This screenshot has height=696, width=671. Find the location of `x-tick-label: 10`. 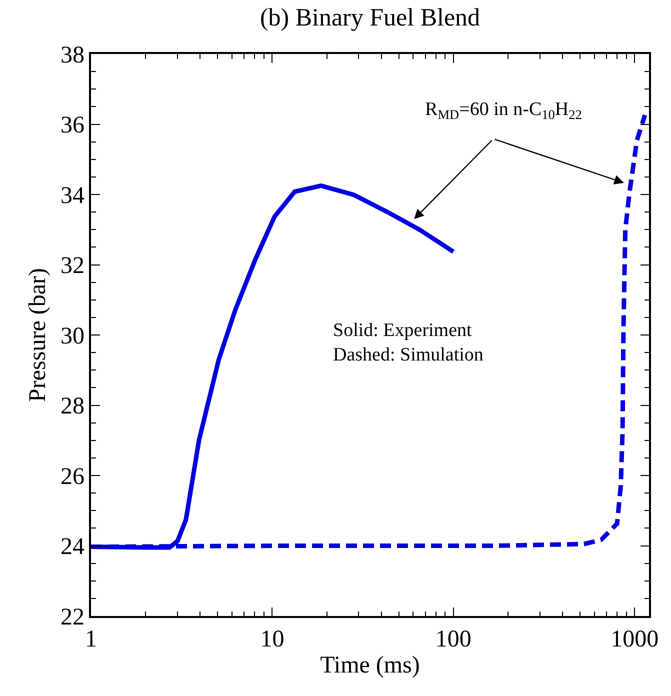

x-tick-label: 10 is located at coordinates (272, 639).